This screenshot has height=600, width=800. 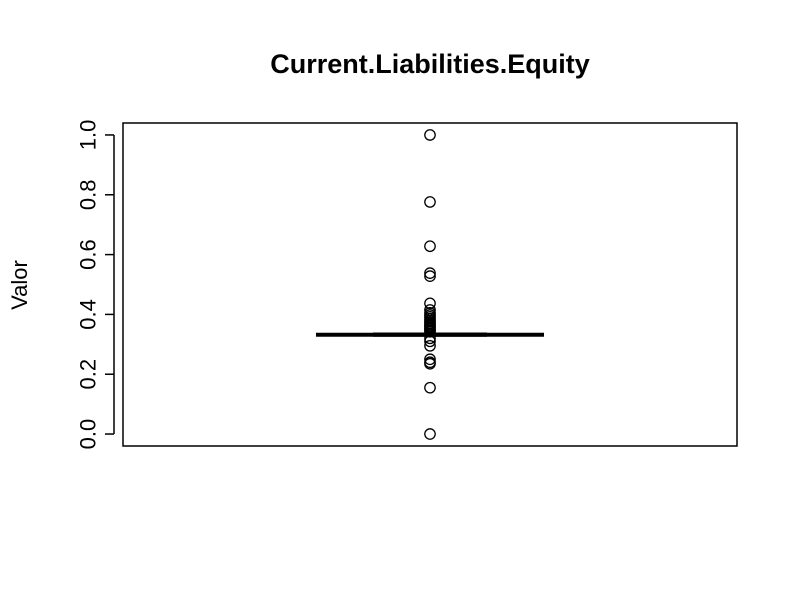 What do you see at coordinates (88, 135) in the screenshot?
I see `y-tick-label: 1.0` at bounding box center [88, 135].